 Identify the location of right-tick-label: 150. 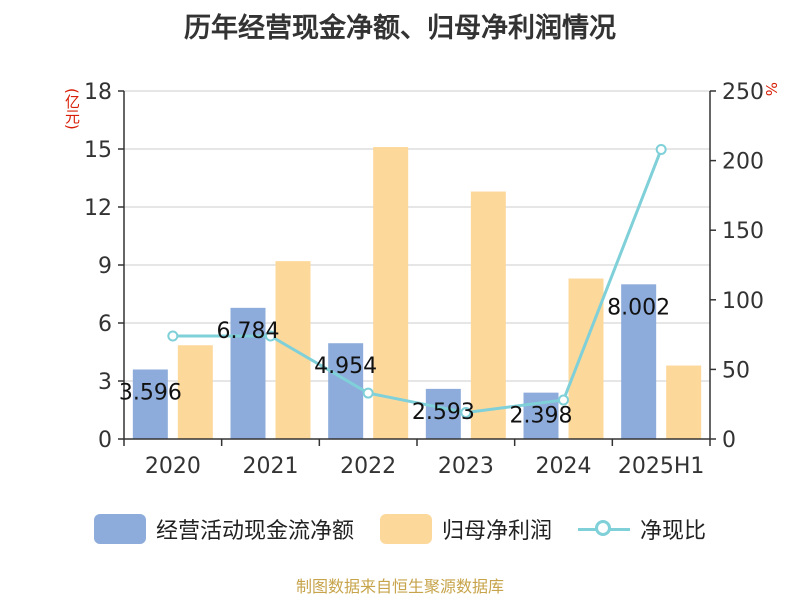
(743, 231).